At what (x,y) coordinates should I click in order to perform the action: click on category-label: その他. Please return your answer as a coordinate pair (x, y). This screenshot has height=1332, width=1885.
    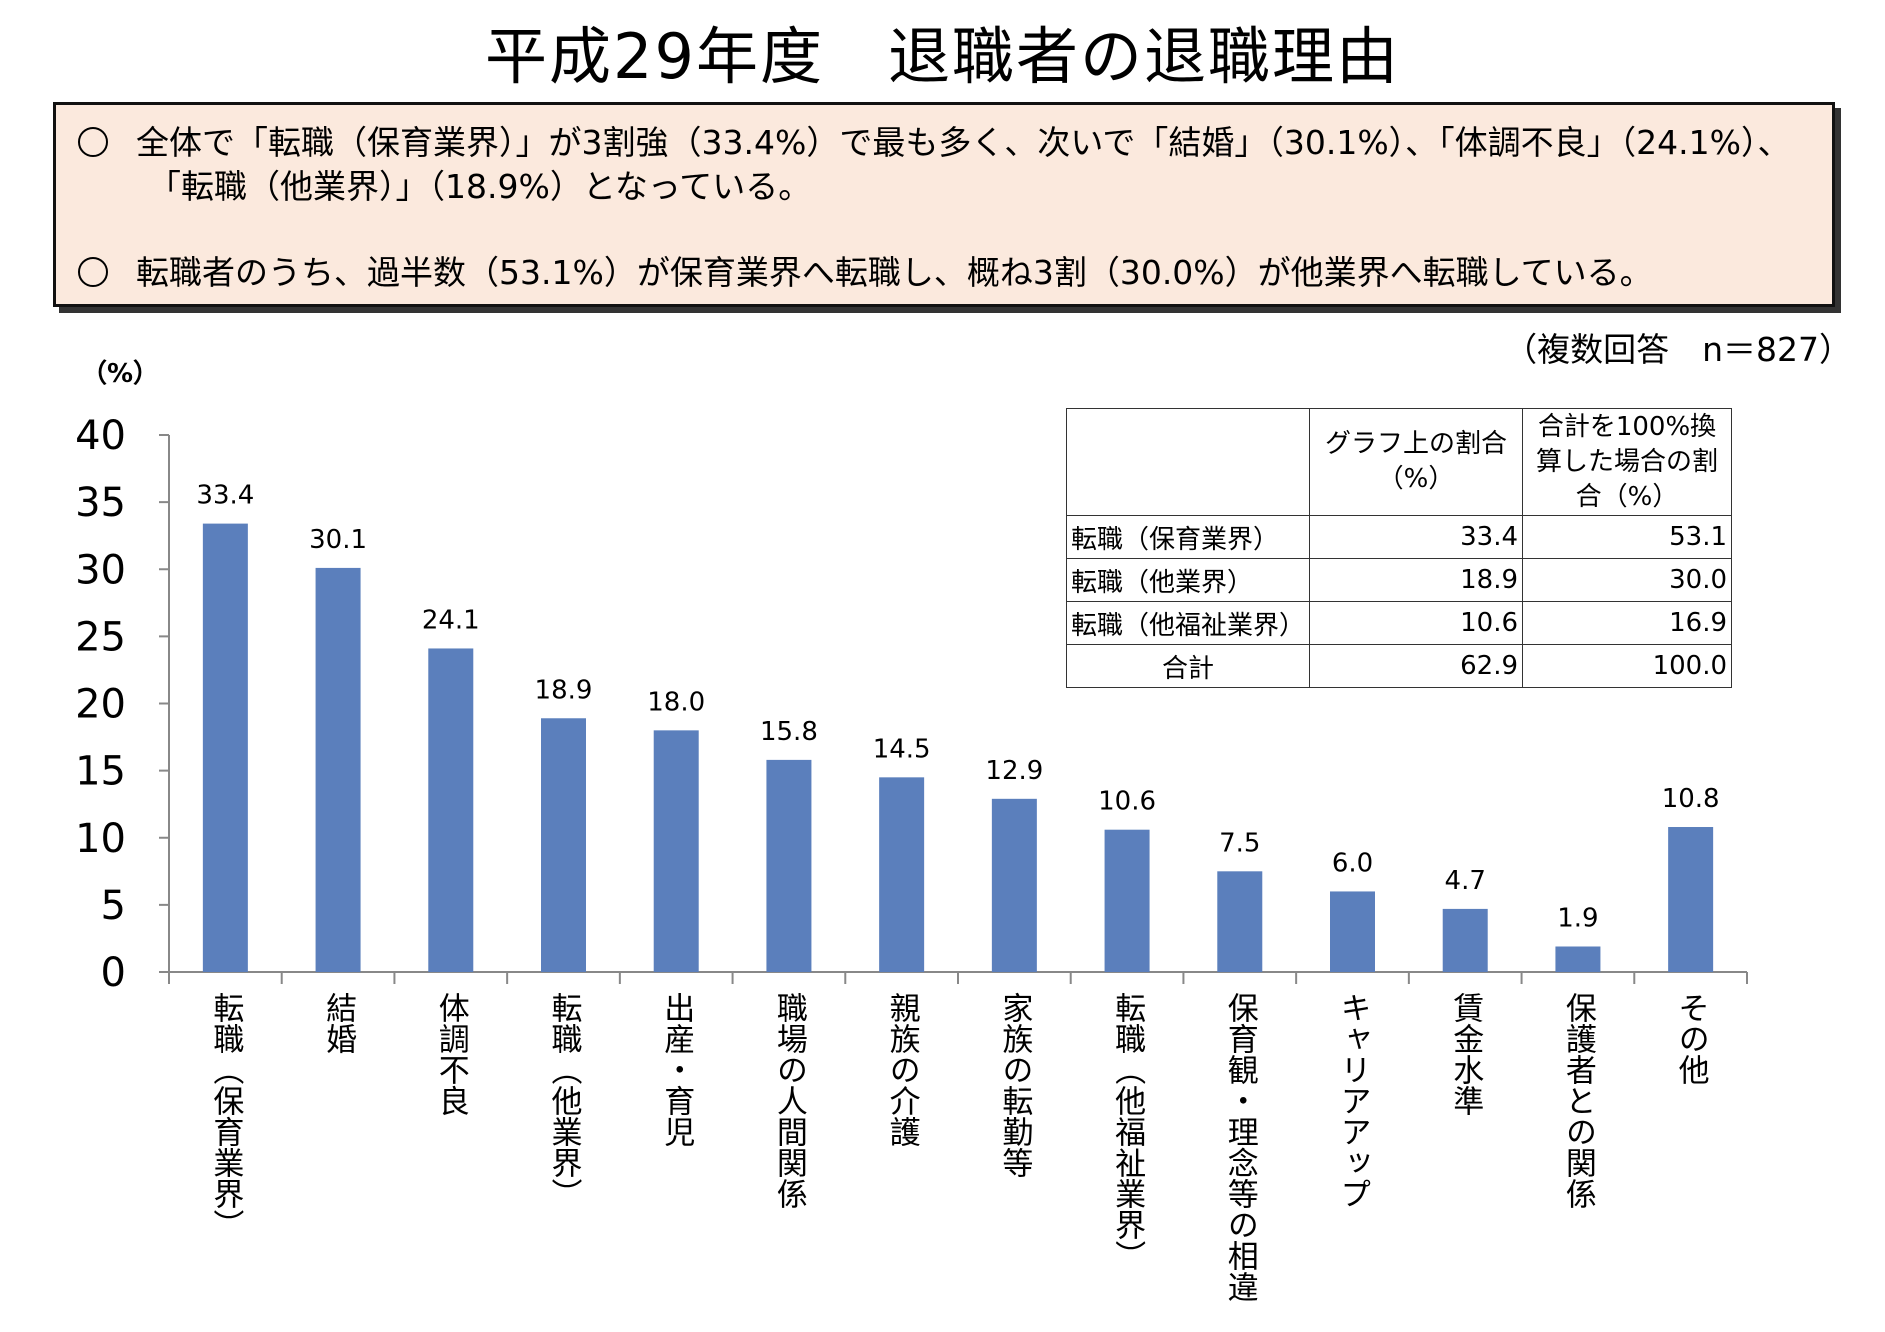
    Looking at the image, I should click on (1691, 1038).